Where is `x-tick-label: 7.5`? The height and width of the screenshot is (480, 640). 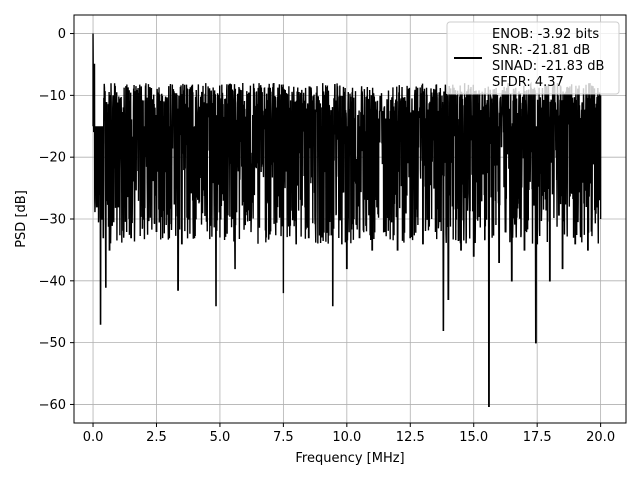
x-tick-label: 7.5 is located at coordinates (283, 437).